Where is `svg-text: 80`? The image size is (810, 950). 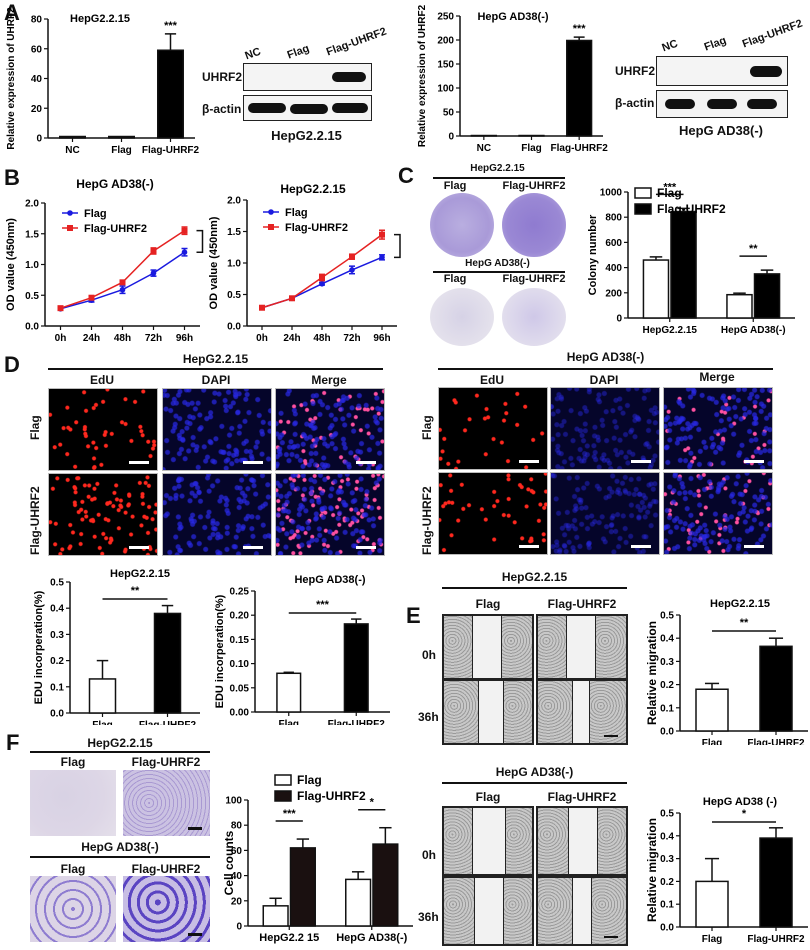
svg-text: 80 is located at coordinates (237, 826).